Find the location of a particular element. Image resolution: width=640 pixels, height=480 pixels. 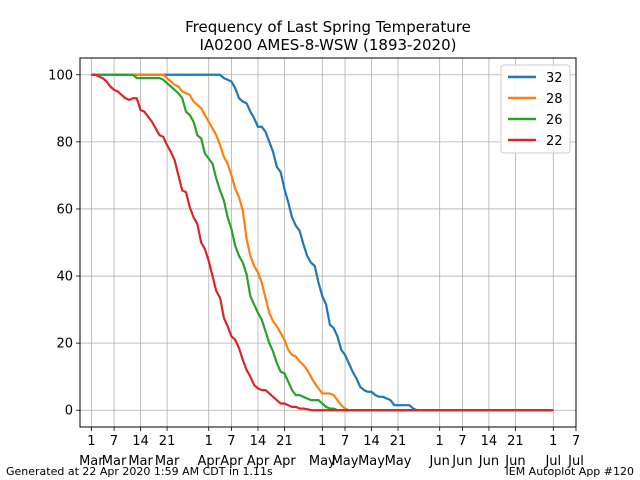

chart-subtitle: IA0200 AMES-8-WSW (1893-2020) is located at coordinates (327, 45).